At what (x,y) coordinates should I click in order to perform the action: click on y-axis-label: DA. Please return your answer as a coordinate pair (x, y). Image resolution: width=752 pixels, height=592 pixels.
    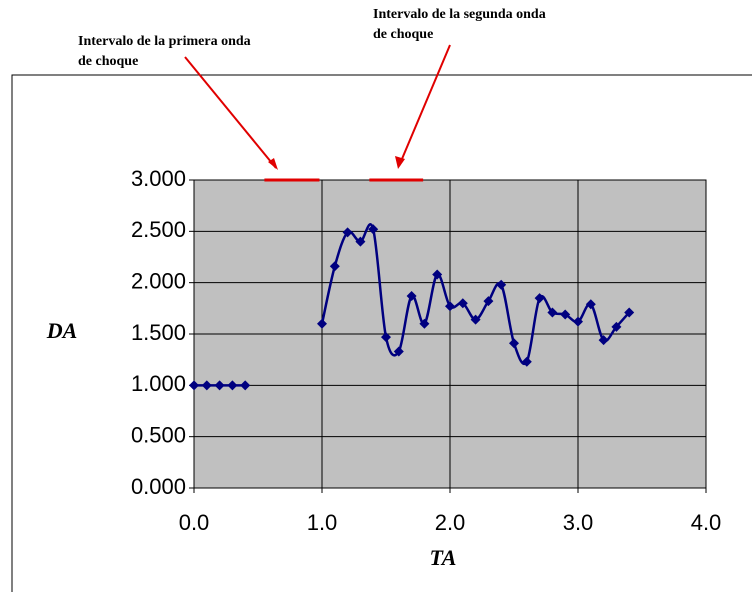
    Looking at the image, I should click on (62, 330).